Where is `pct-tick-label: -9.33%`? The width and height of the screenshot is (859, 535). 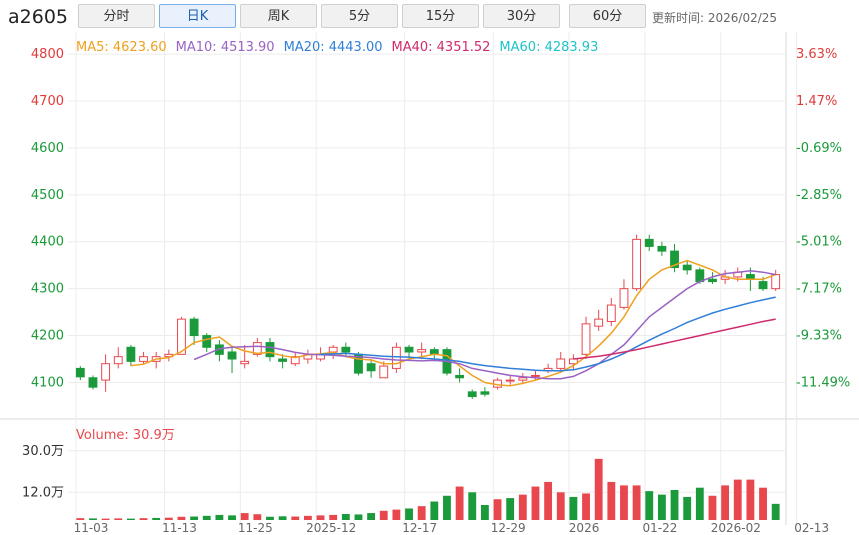
pct-tick-label: -9.33% is located at coordinates (819, 336).